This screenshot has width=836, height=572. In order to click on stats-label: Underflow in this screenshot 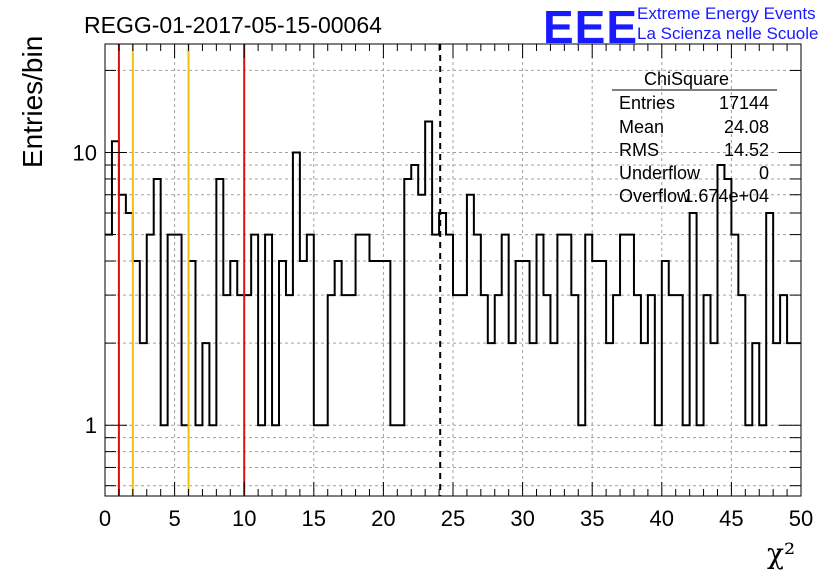, I will do `click(660, 173)`.